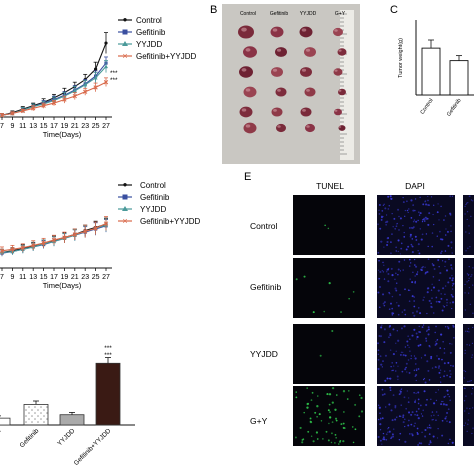  What do you see at coordinates (248, 14) in the screenshot?
I see `photo-col-label: Control` at bounding box center [248, 14].